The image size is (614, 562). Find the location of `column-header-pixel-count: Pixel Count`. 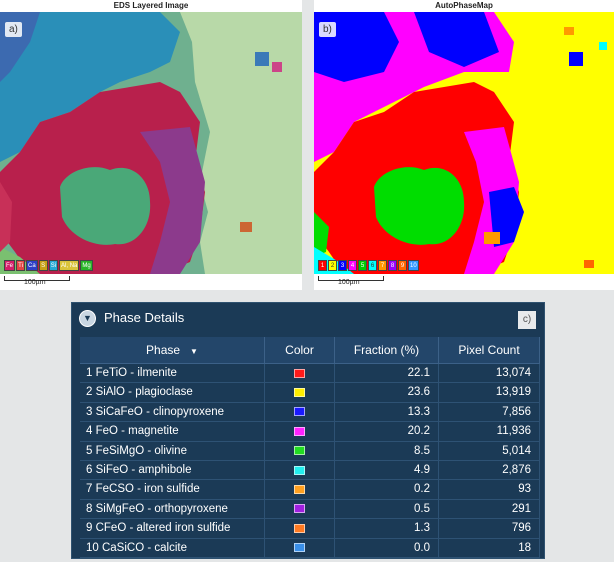

column-header-pixel-count: Pixel Count is located at coordinates (489, 350).